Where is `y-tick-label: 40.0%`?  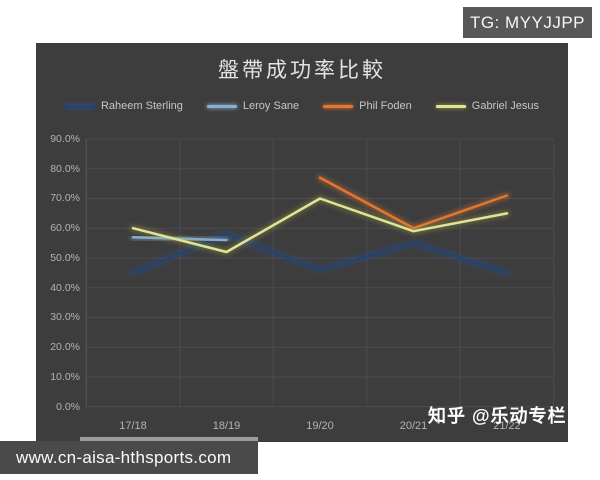
y-tick-label: 40.0% is located at coordinates (65, 287).